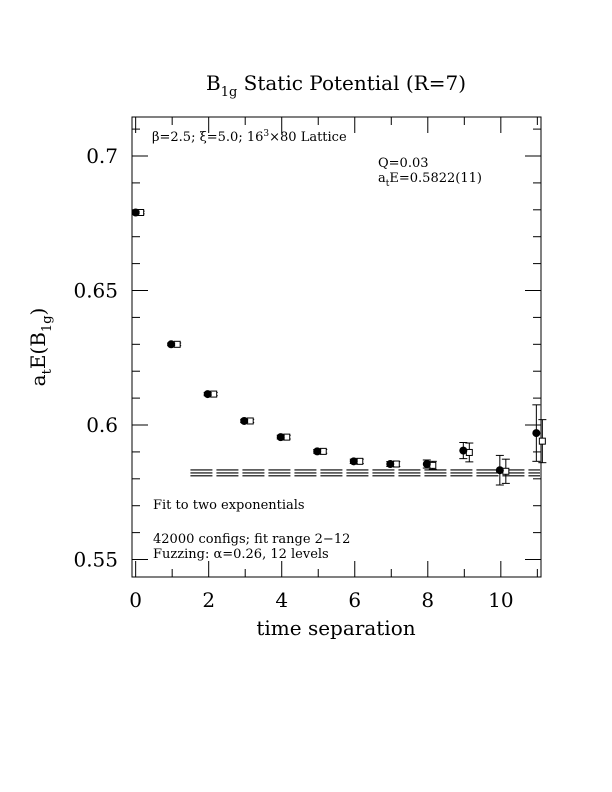 The height and width of the screenshot is (792, 612). What do you see at coordinates (403, 163) in the screenshot?
I see `q-value: Q=0.03` at bounding box center [403, 163].